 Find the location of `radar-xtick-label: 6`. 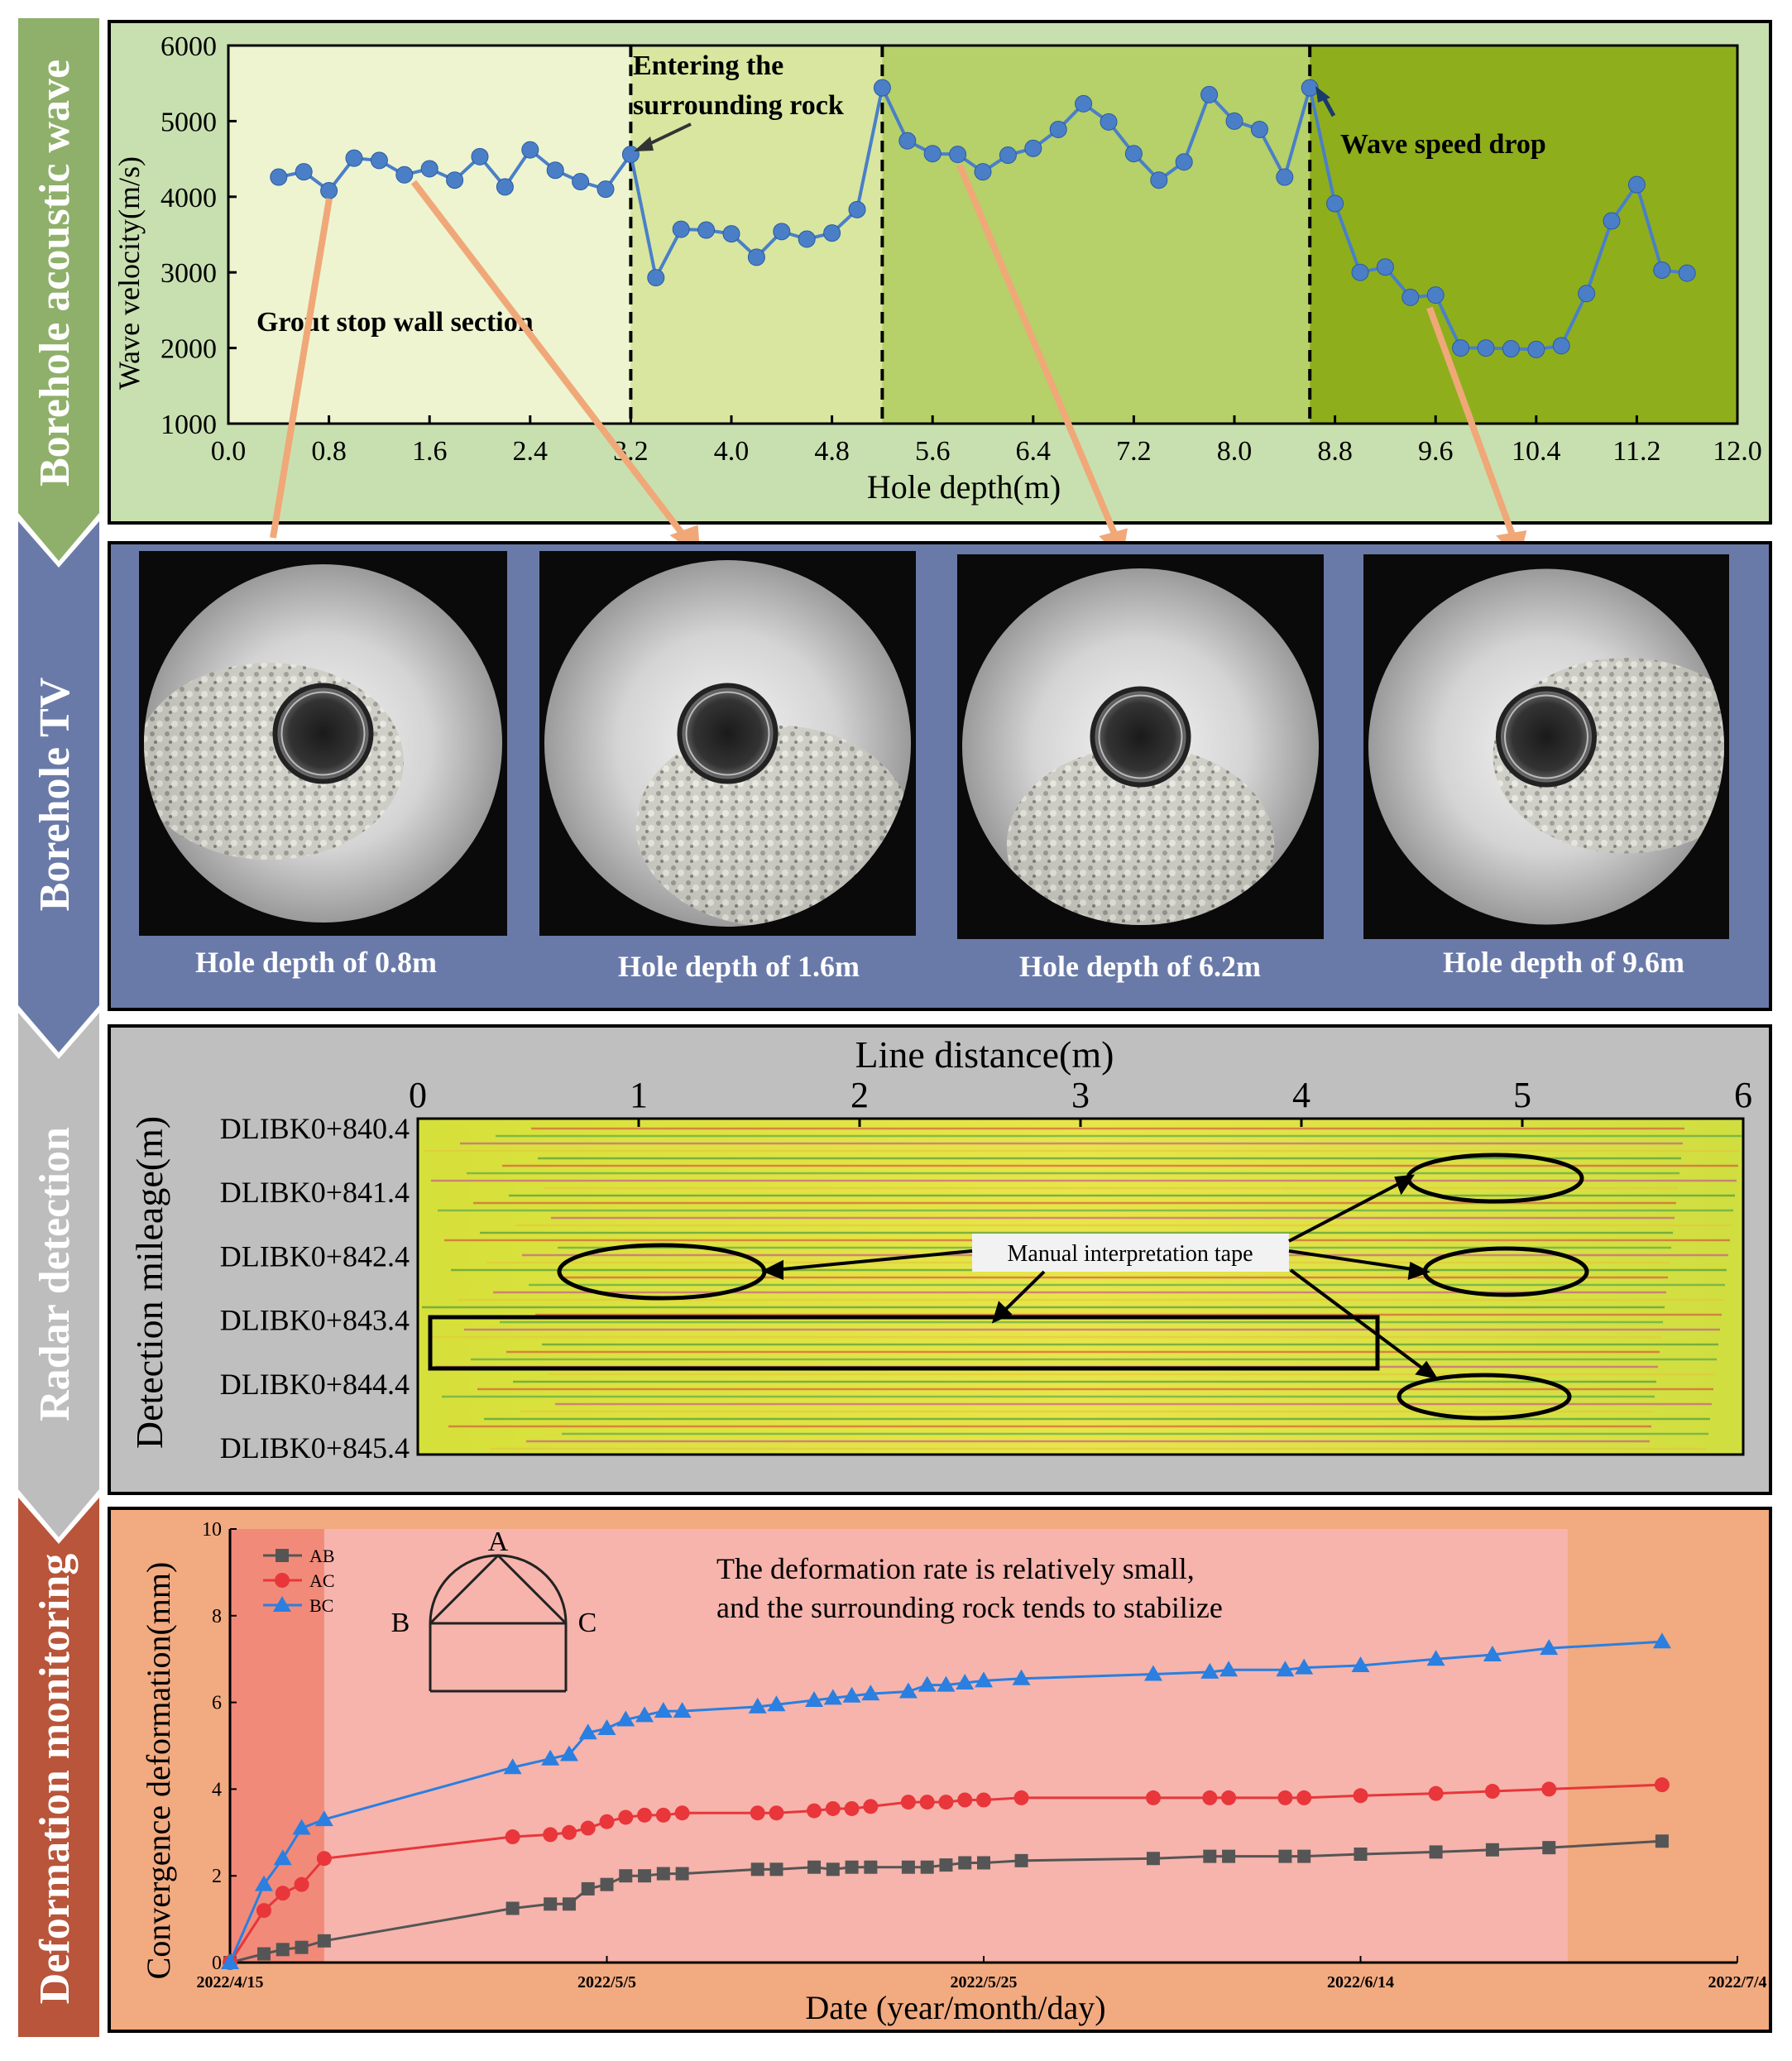

radar-xtick-label: 6 is located at coordinates (1743, 1095).